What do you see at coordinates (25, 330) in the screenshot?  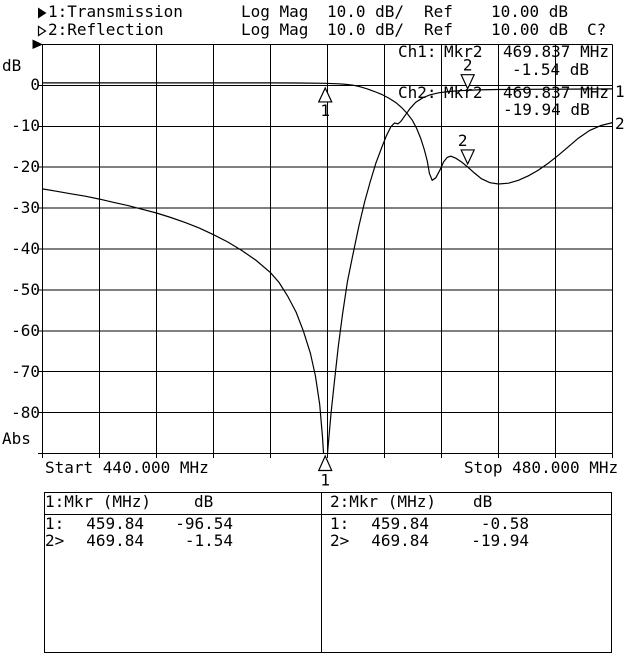 I see `y-tick--60: -60` at bounding box center [25, 330].